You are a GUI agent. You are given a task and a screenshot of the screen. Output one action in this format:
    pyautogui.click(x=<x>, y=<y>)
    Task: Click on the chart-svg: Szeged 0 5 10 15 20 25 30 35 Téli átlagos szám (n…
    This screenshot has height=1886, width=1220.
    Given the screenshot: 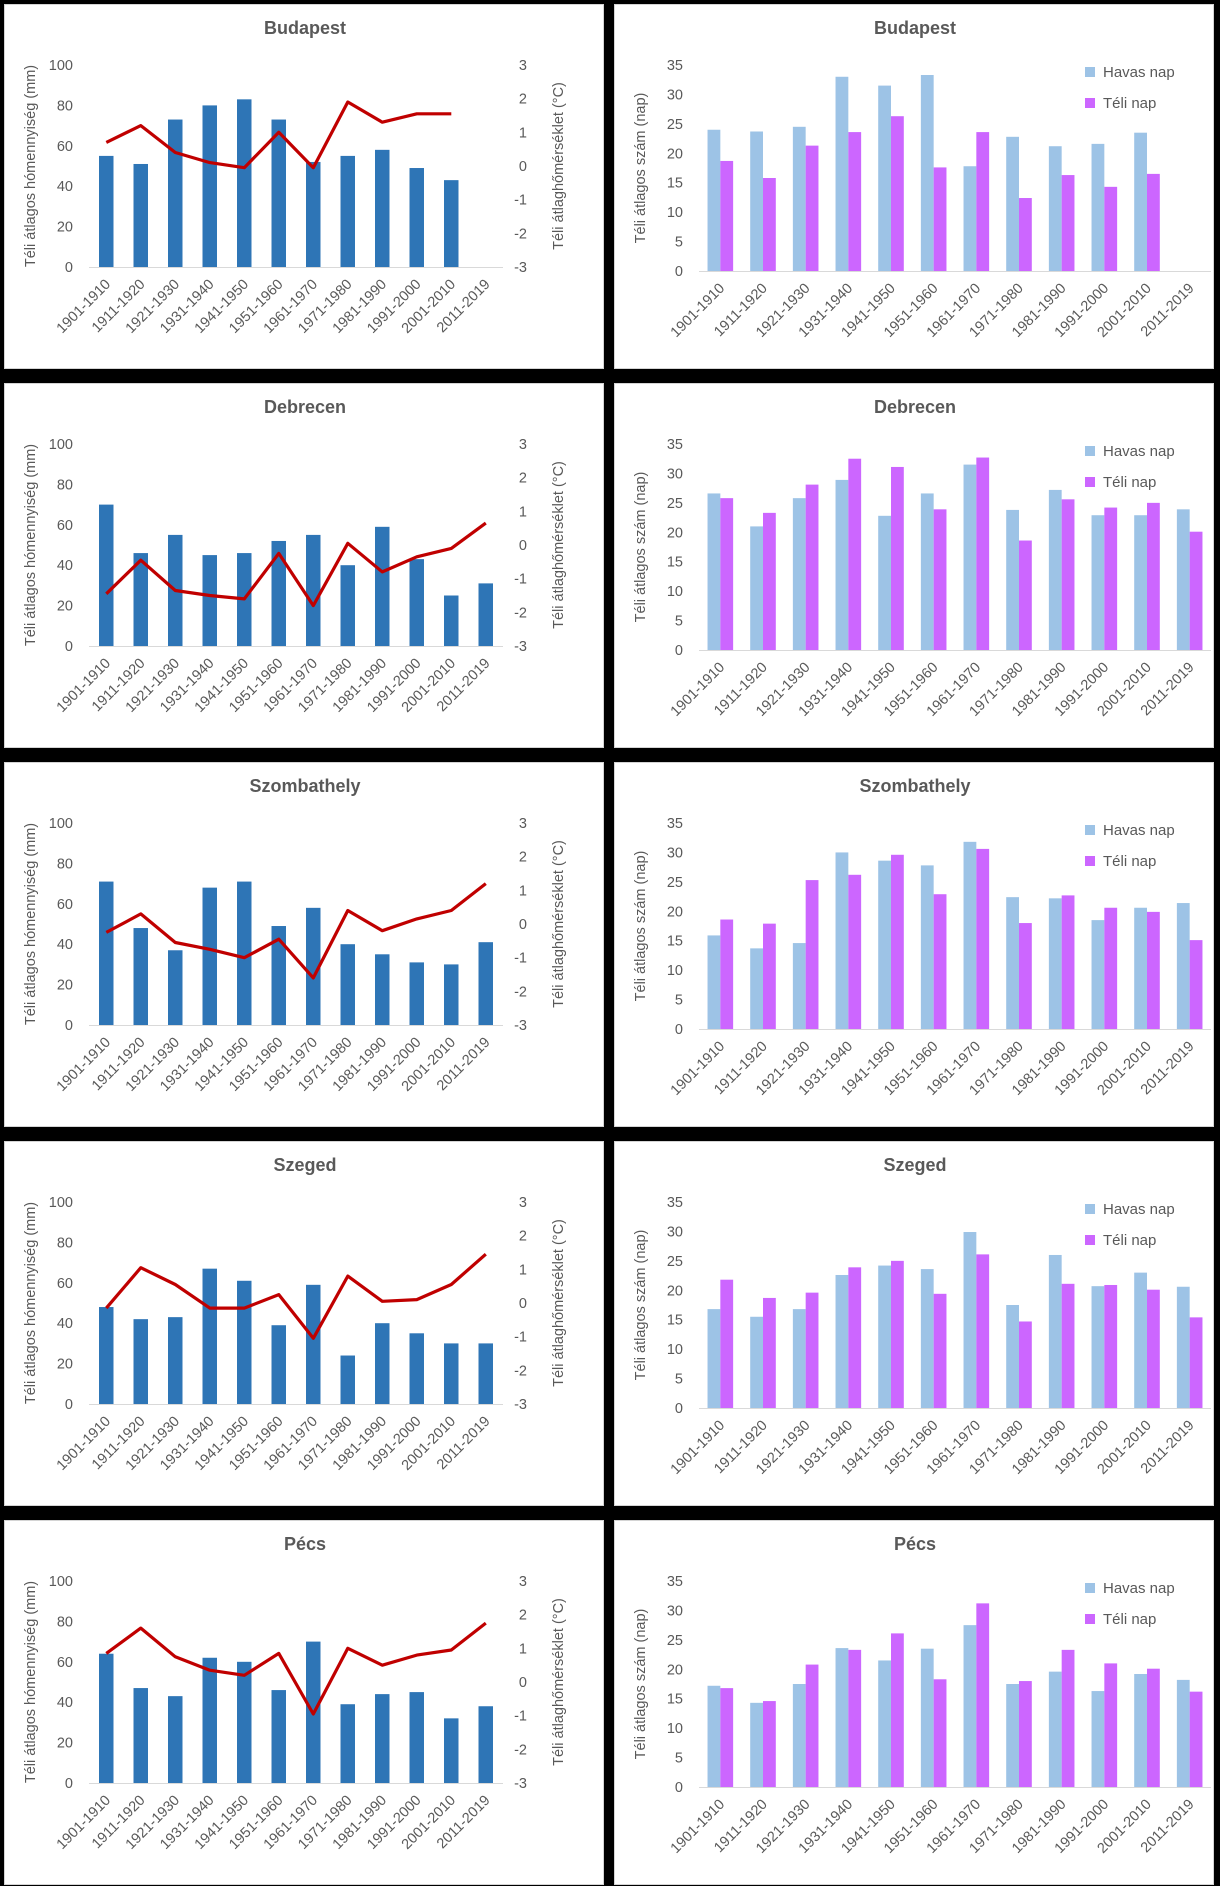 What is the action you would take?
    pyautogui.click(x=922, y=1316)
    